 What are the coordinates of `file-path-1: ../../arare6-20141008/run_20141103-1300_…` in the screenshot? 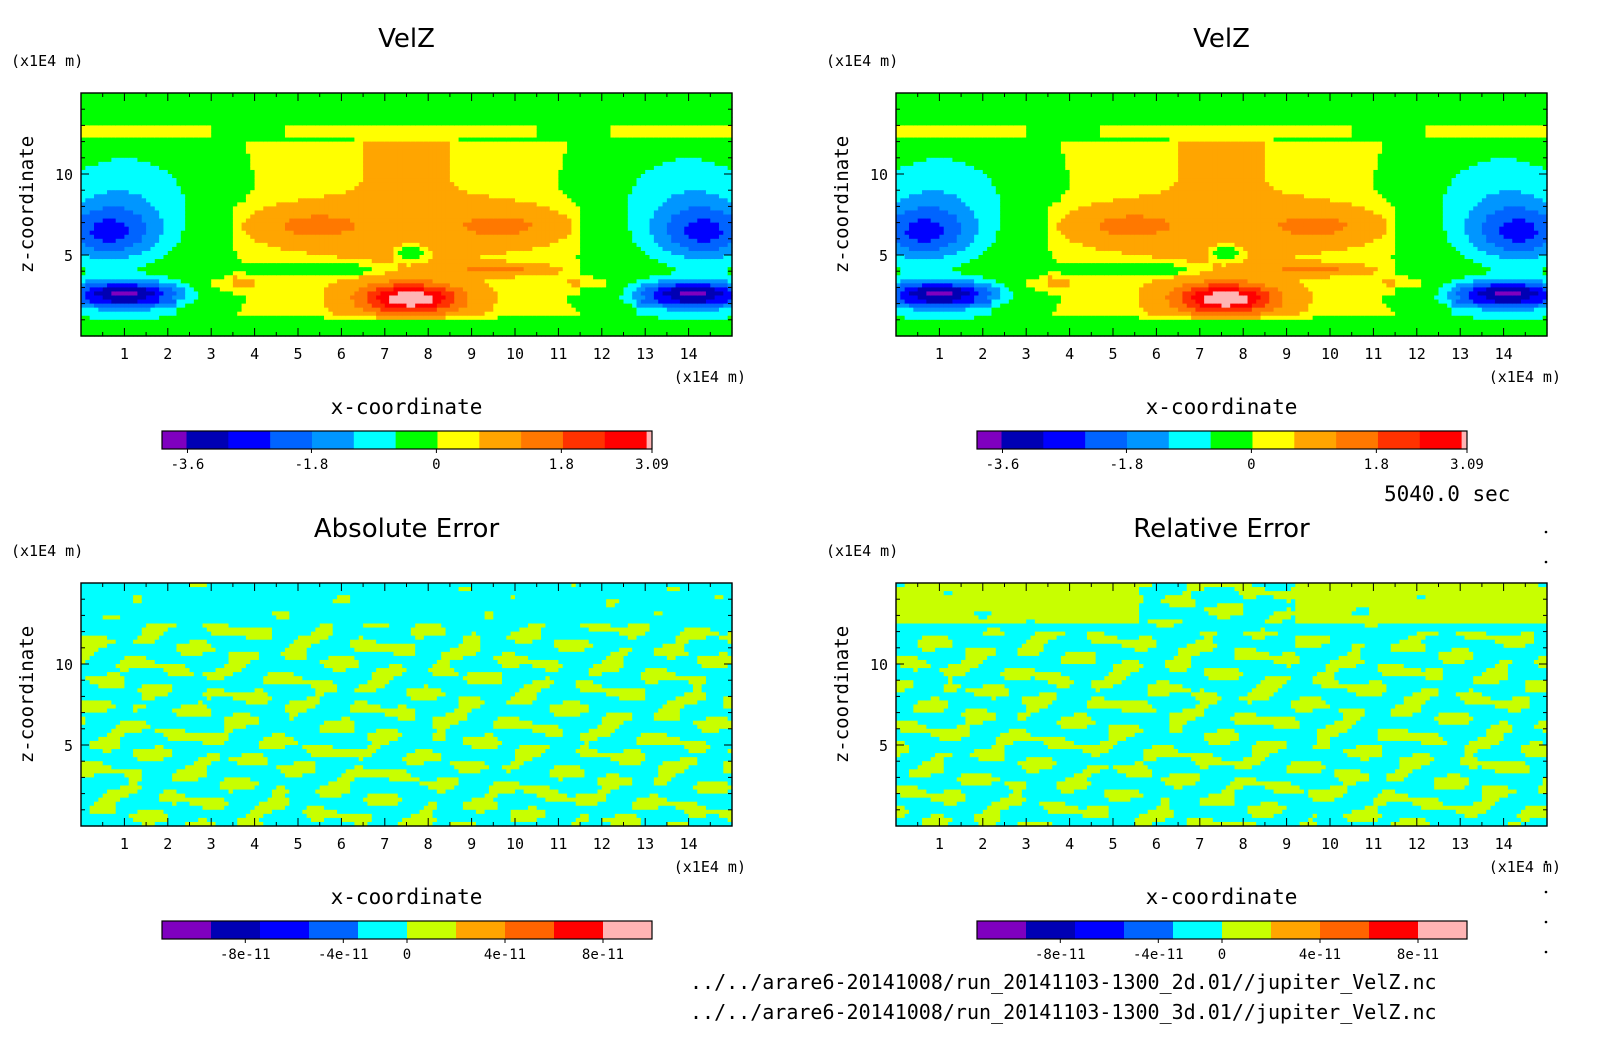 It's located at (1063, 982).